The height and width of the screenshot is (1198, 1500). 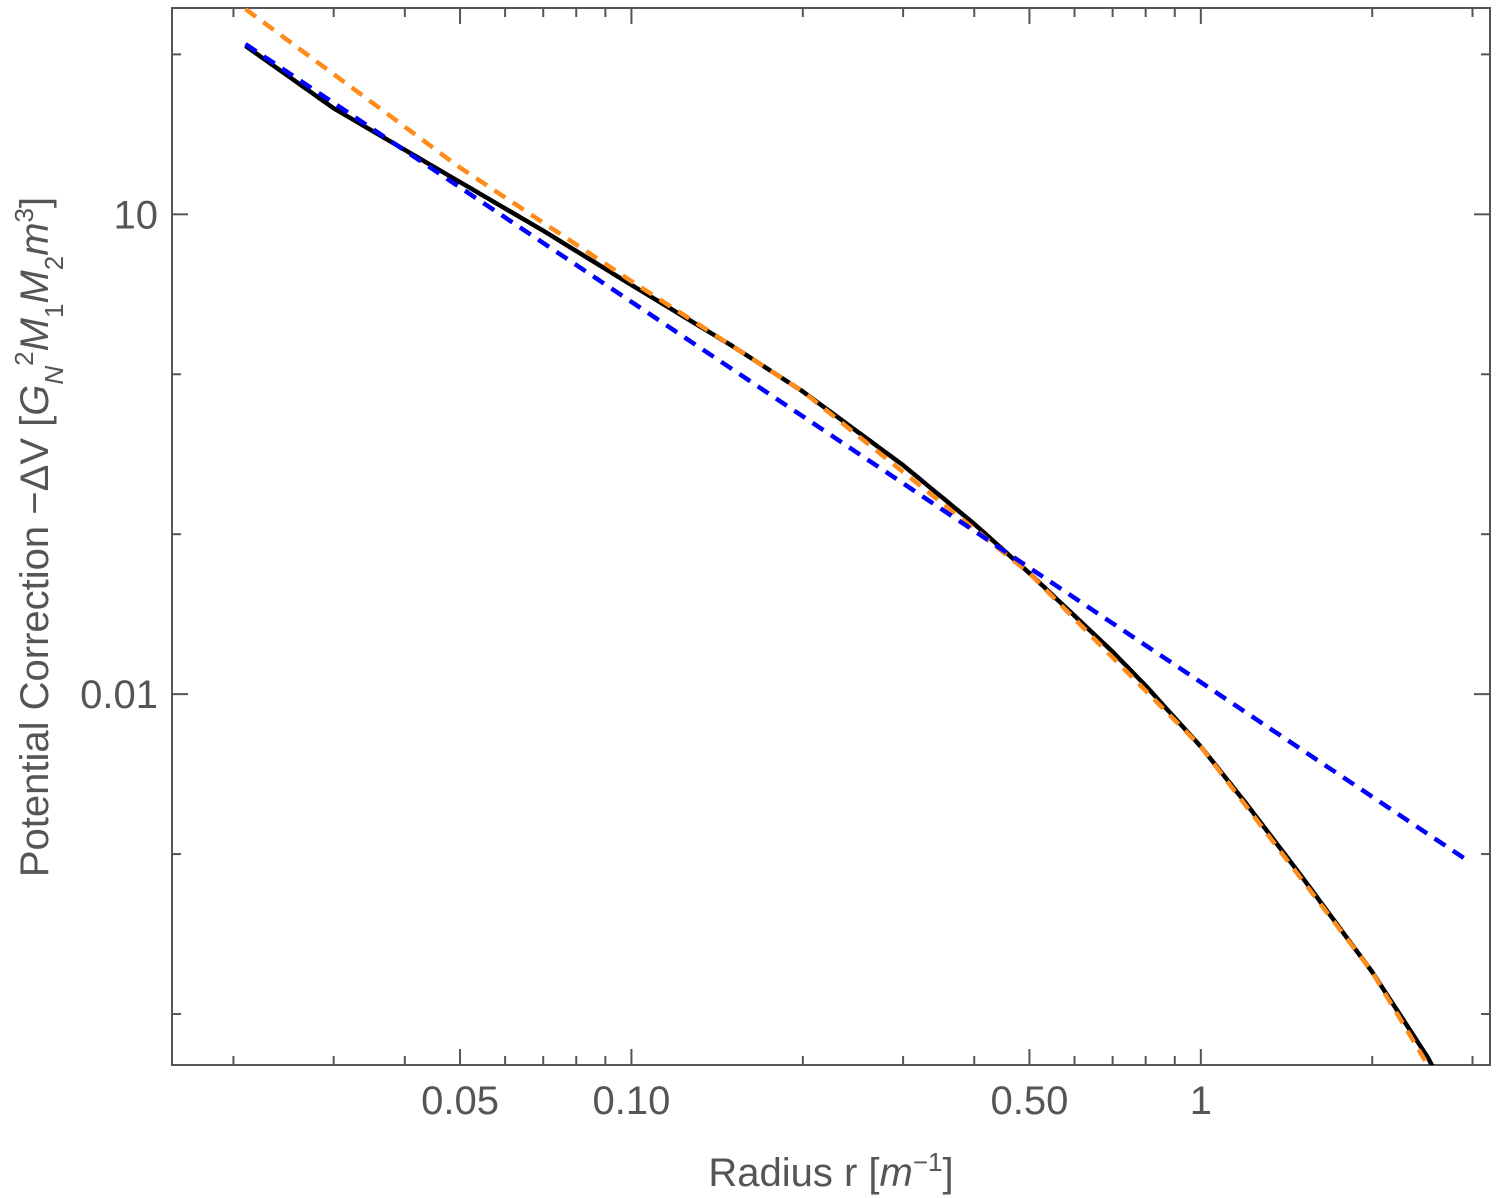 I want to click on y-axis-title: Potential Correction −ΔV [GN2M1M2m3], so click(x=39, y=537).